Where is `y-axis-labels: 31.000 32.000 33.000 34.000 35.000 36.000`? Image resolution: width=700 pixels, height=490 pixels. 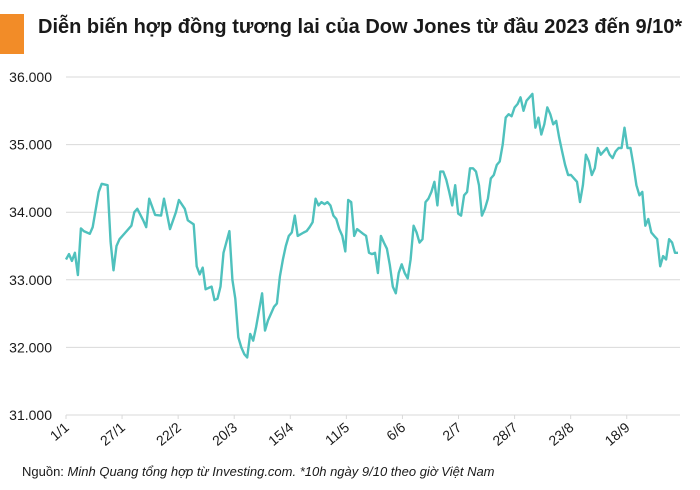 y-axis-labels: 31.000 32.000 33.000 34.000 35.000 36.000 is located at coordinates (30, 246).